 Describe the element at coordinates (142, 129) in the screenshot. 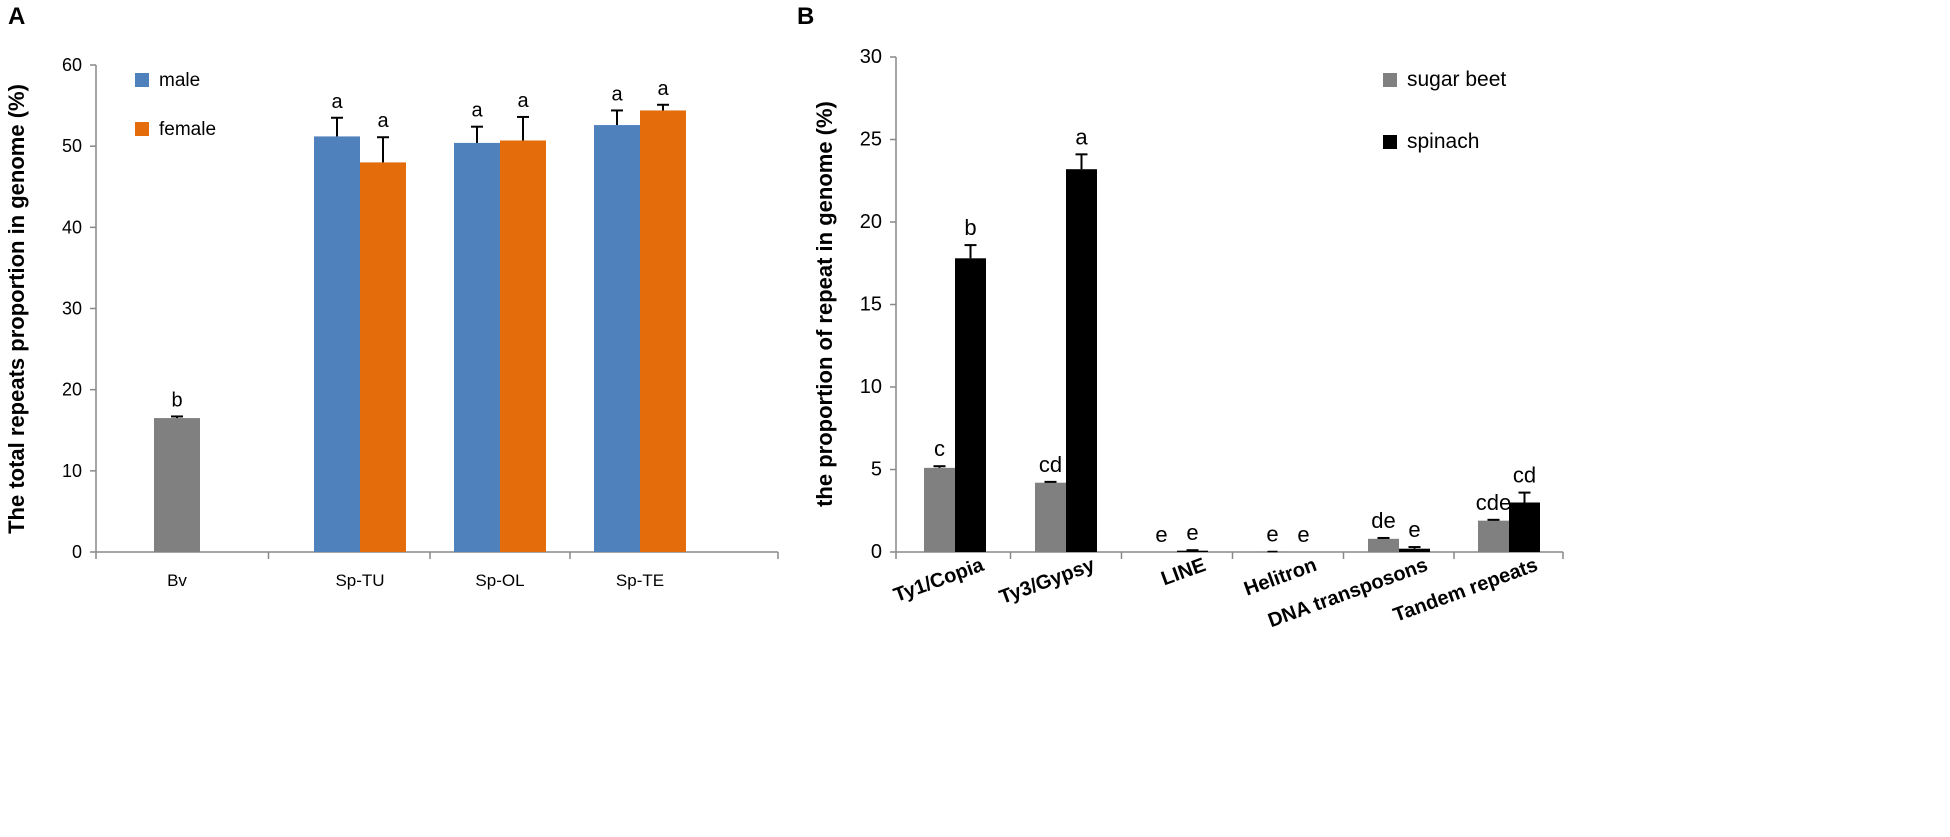

I see `legend-swatch-female` at that location.